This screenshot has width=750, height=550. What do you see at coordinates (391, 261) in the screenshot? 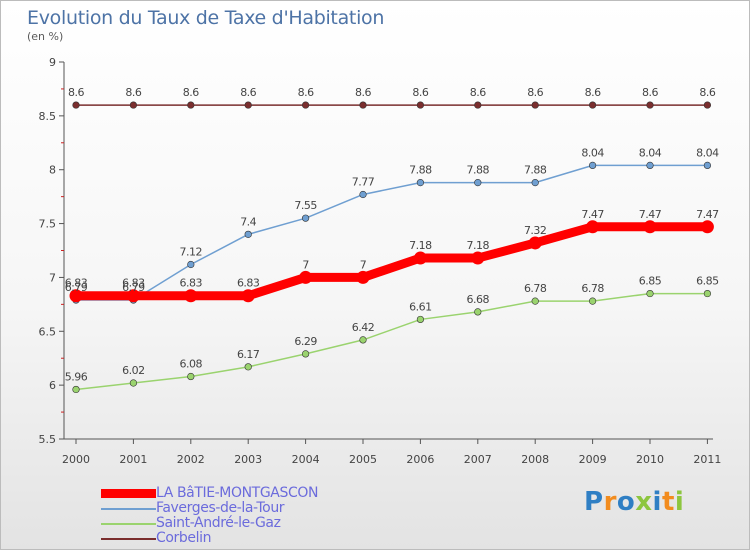
I see `series-line-la-b-tie-montgascon` at bounding box center [391, 261].